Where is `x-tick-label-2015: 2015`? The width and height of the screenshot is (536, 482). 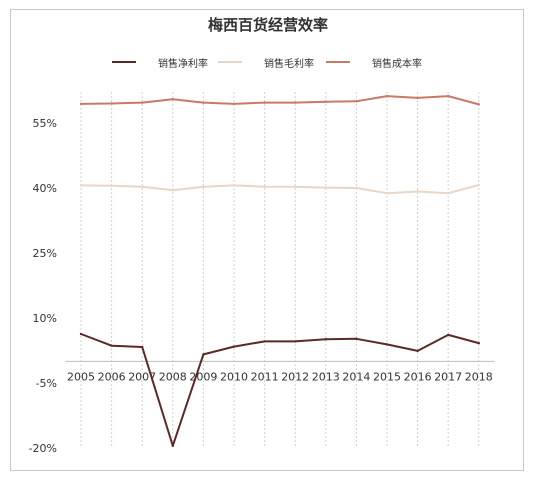
x-tick-label-2015: 2015 is located at coordinates (387, 376).